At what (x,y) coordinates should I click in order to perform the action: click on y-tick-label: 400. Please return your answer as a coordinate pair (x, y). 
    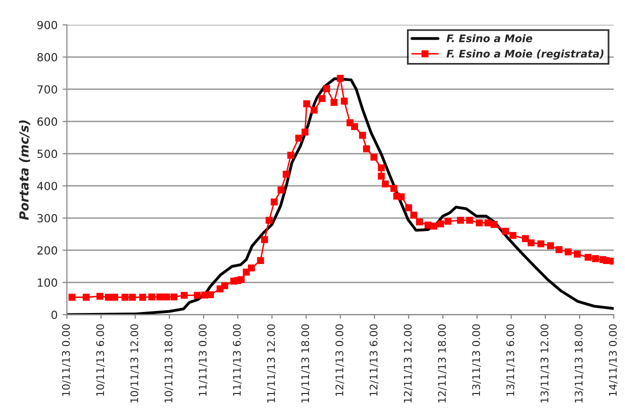
    Looking at the image, I should click on (47, 186).